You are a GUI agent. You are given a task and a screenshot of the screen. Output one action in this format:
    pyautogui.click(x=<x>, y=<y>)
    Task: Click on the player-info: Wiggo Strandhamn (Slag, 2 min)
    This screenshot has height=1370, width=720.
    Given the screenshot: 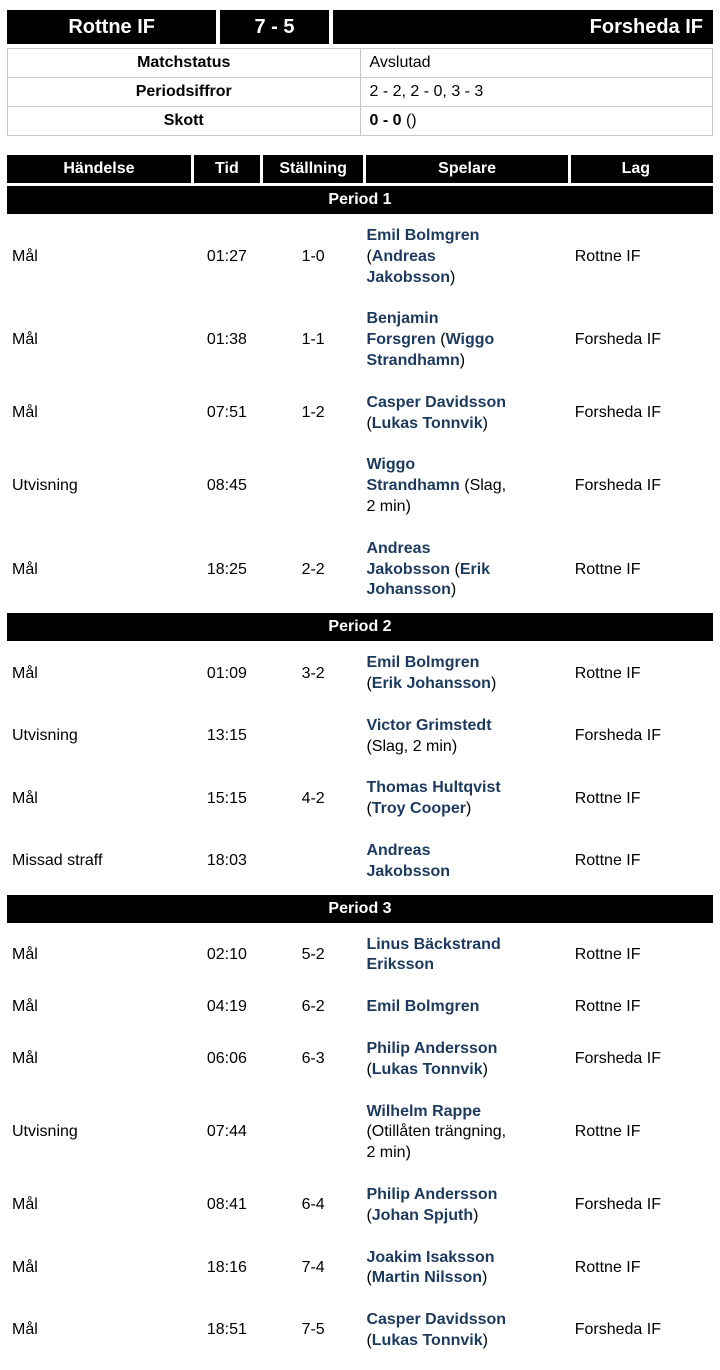 What is the action you would take?
    pyautogui.click(x=437, y=486)
    